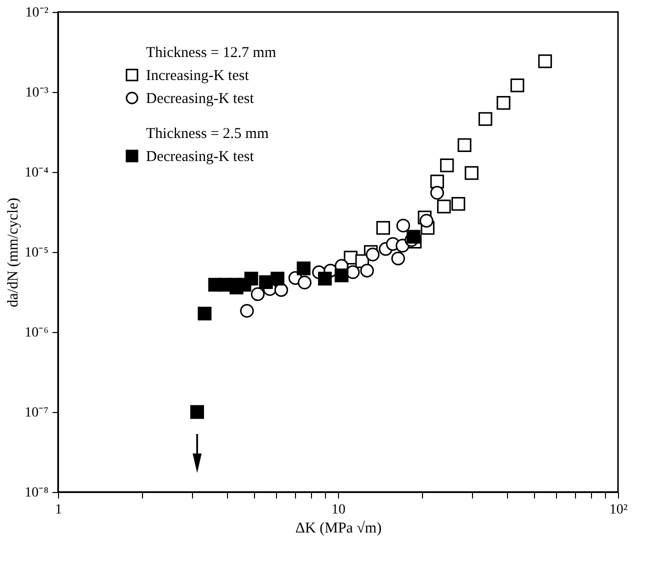  Describe the element at coordinates (36, 493) in the screenshot. I see `y-tick-label: 10⁻⁸` at that location.